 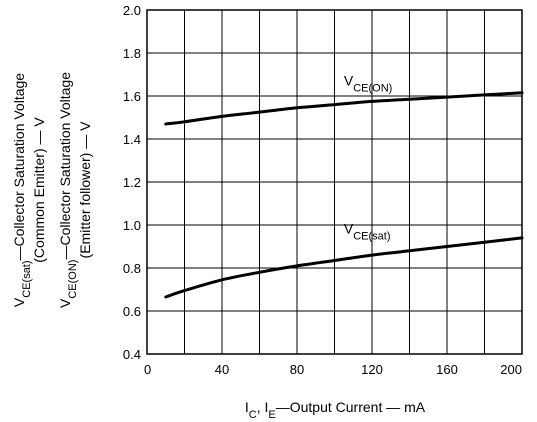 I want to click on vce-sat-curve, so click(x=344, y=267).